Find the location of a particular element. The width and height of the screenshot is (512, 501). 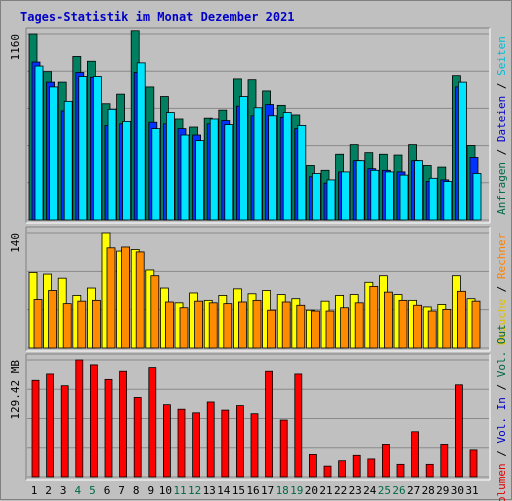

x-tick-label: 13 is located at coordinates (209, 490).